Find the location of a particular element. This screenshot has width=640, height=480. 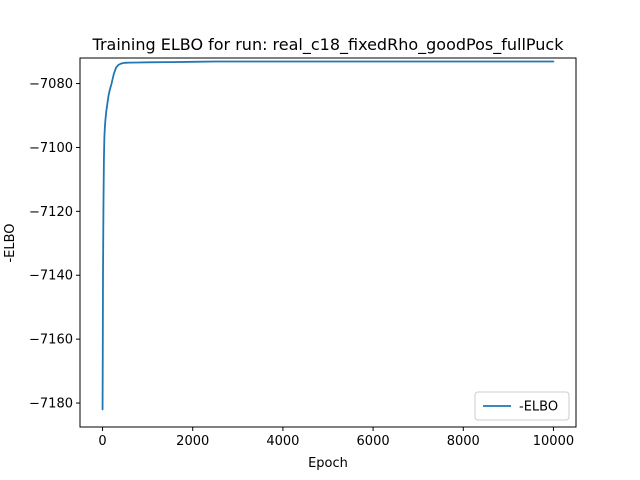

y-tick-label: −7180 is located at coordinates (51, 404).